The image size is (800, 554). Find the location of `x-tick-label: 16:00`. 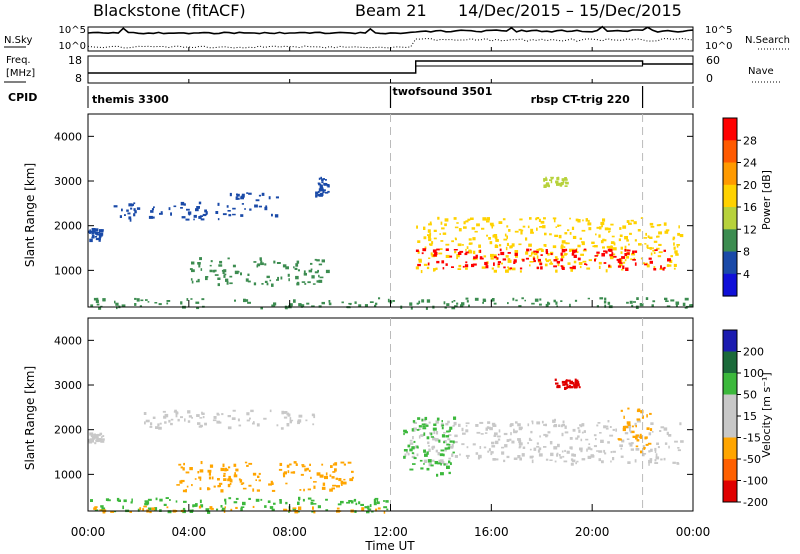

x-tick-label: 16:00 is located at coordinates (491, 532).